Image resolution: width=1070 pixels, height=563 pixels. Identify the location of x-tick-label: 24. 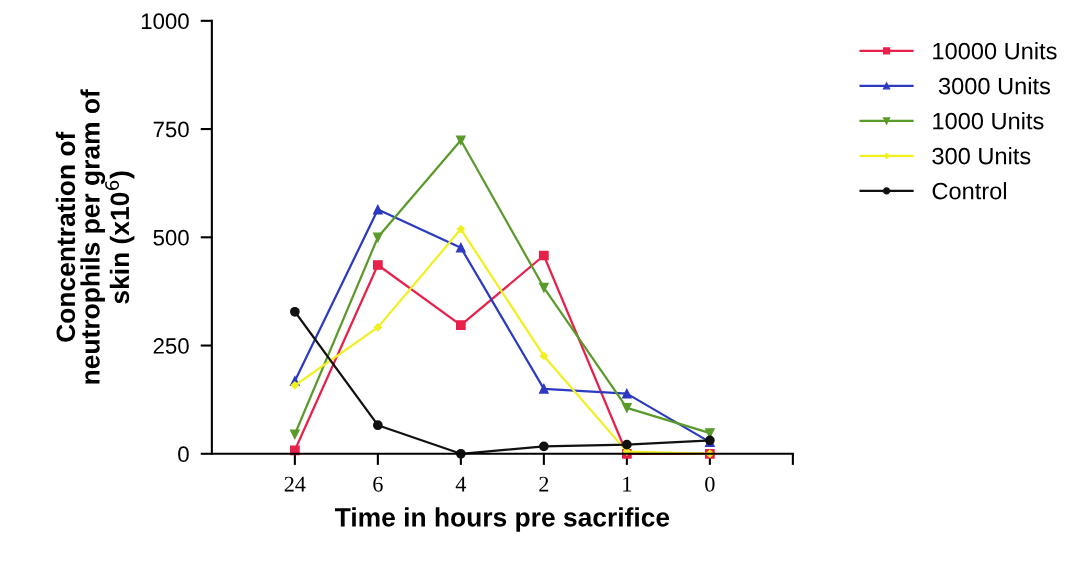
(295, 484).